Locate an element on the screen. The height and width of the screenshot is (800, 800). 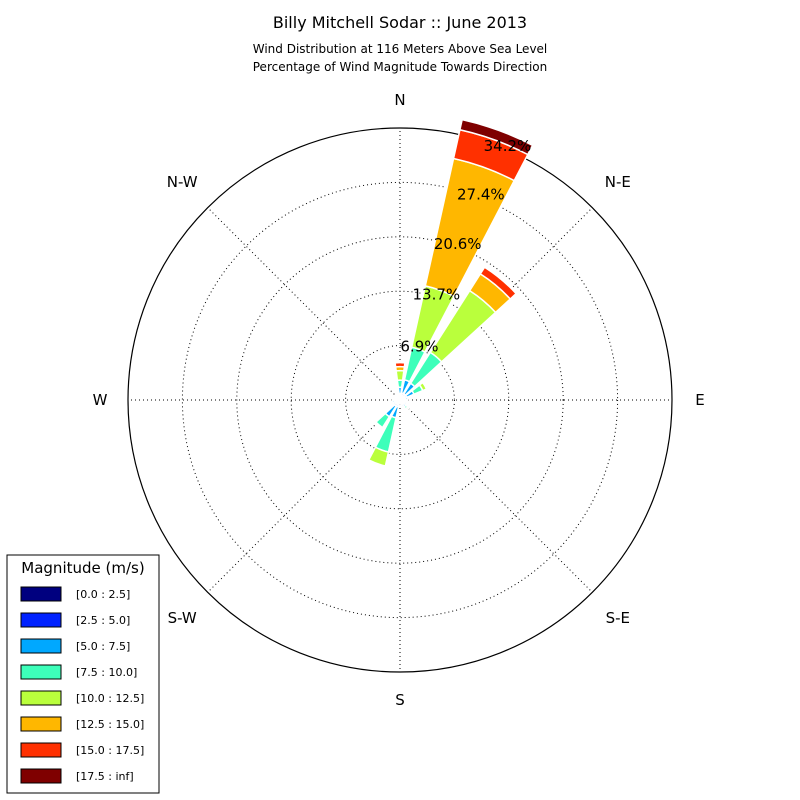
direction-label-s-e: S-E is located at coordinates (618, 618).